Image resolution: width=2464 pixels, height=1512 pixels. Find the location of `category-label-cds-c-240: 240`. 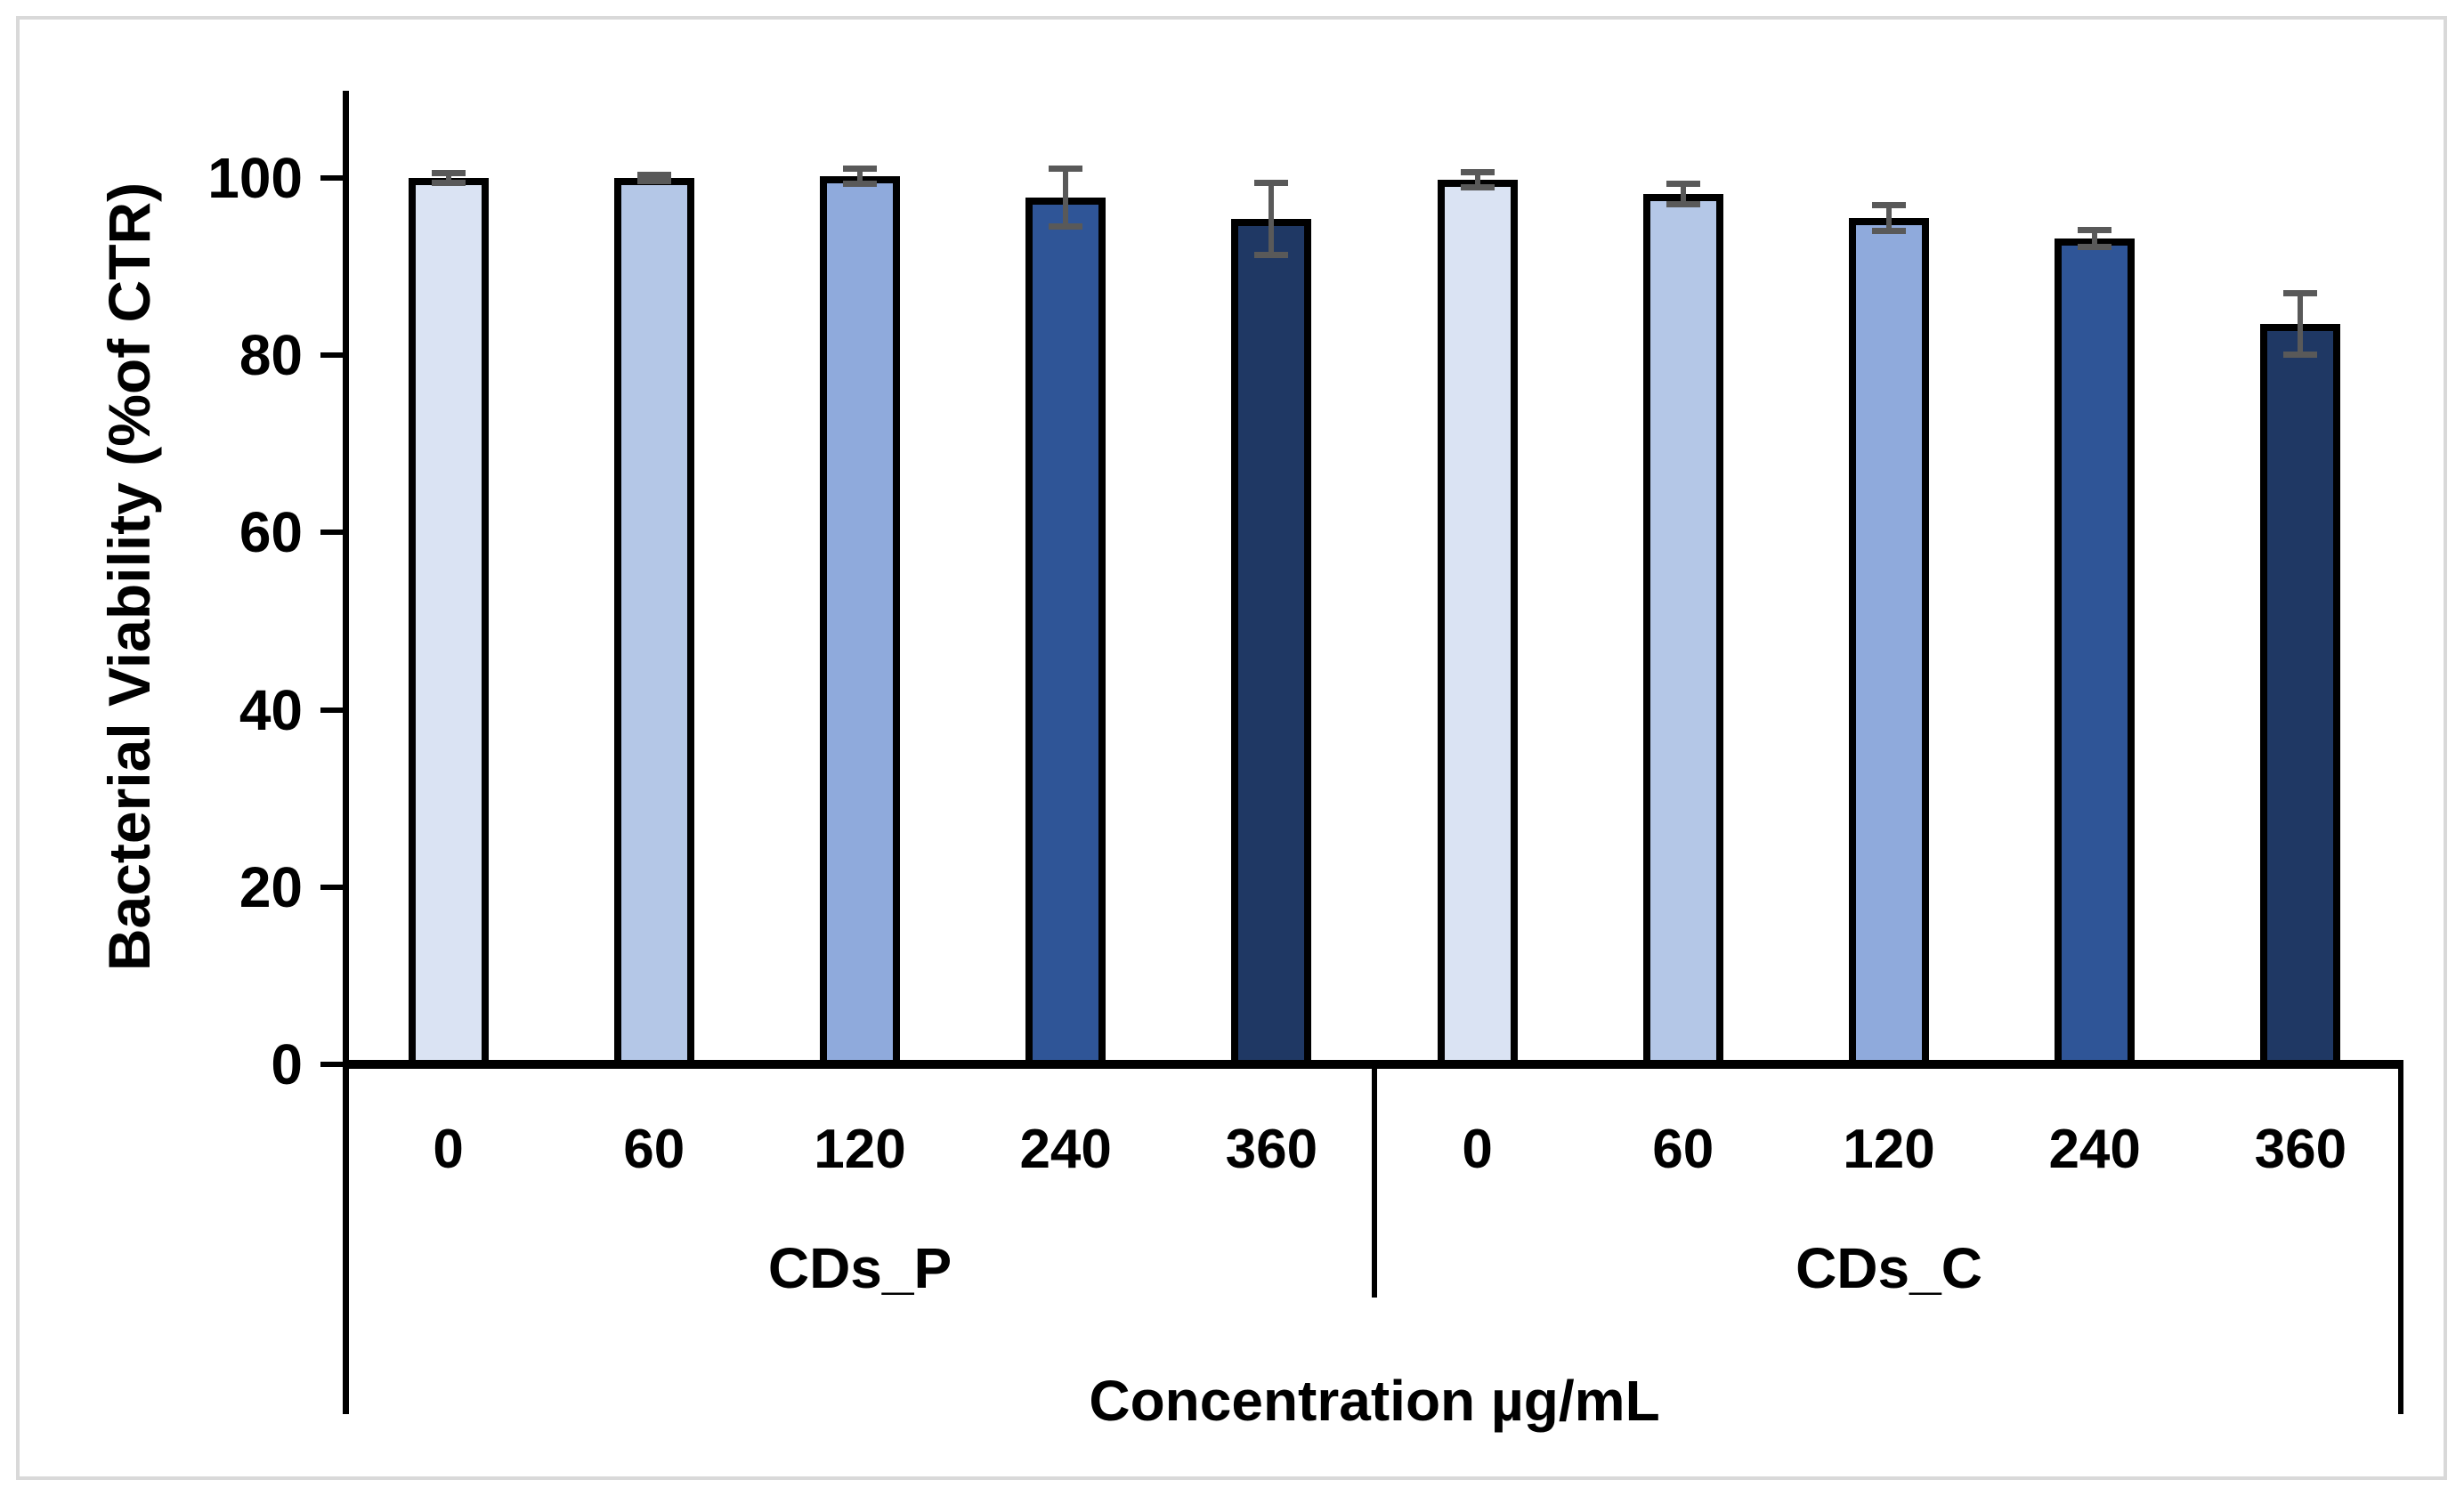

category-label-cds-c-240: 240 is located at coordinates (2094, 1149).